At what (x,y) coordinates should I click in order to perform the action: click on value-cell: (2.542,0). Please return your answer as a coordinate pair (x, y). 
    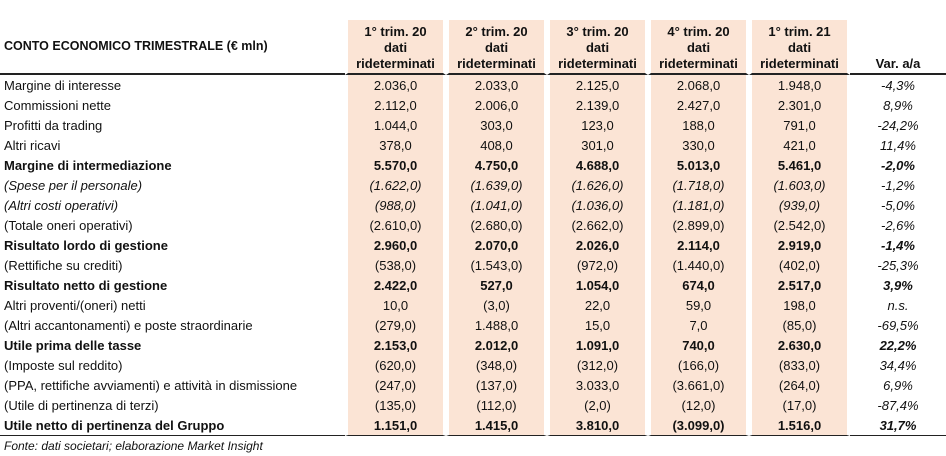
    Looking at the image, I should click on (799, 225).